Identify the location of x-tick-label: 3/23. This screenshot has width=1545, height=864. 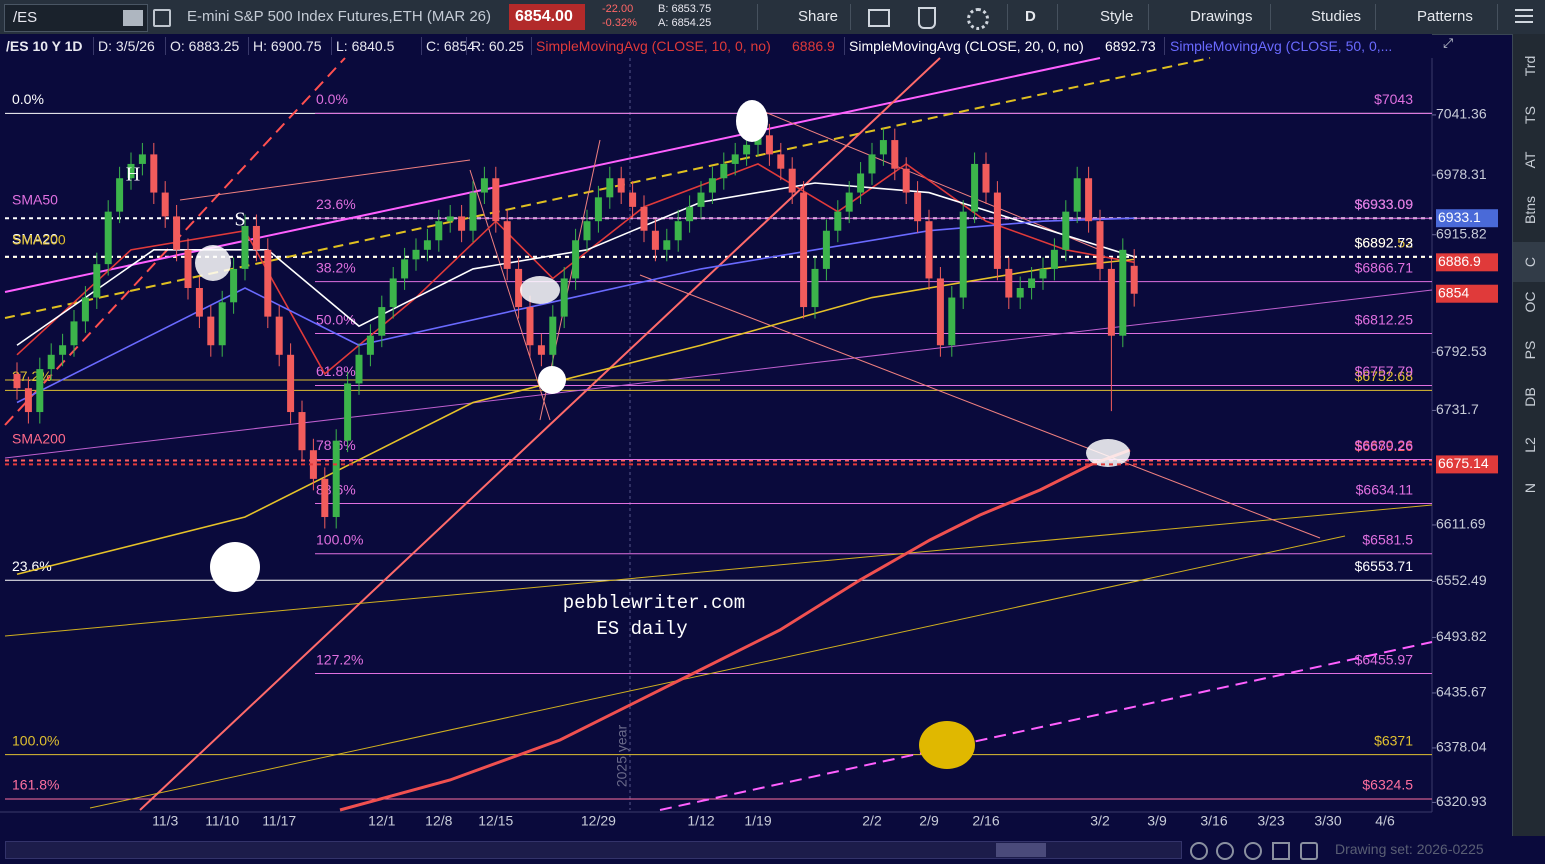
(1270, 821).